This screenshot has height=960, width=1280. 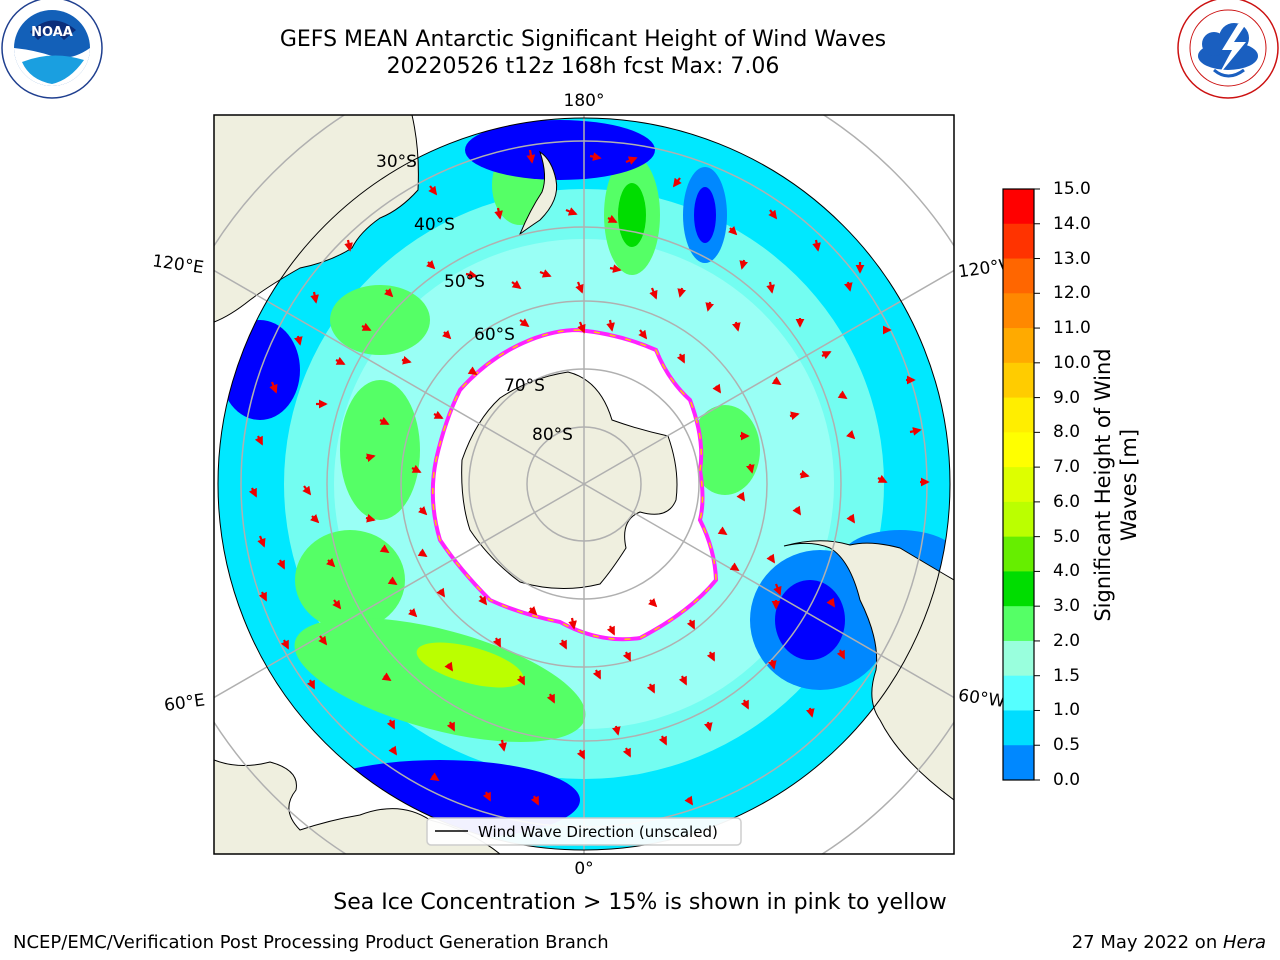 What do you see at coordinates (1072, 362) in the screenshot?
I see `colorbar-tick-label: 10.0` at bounding box center [1072, 362].